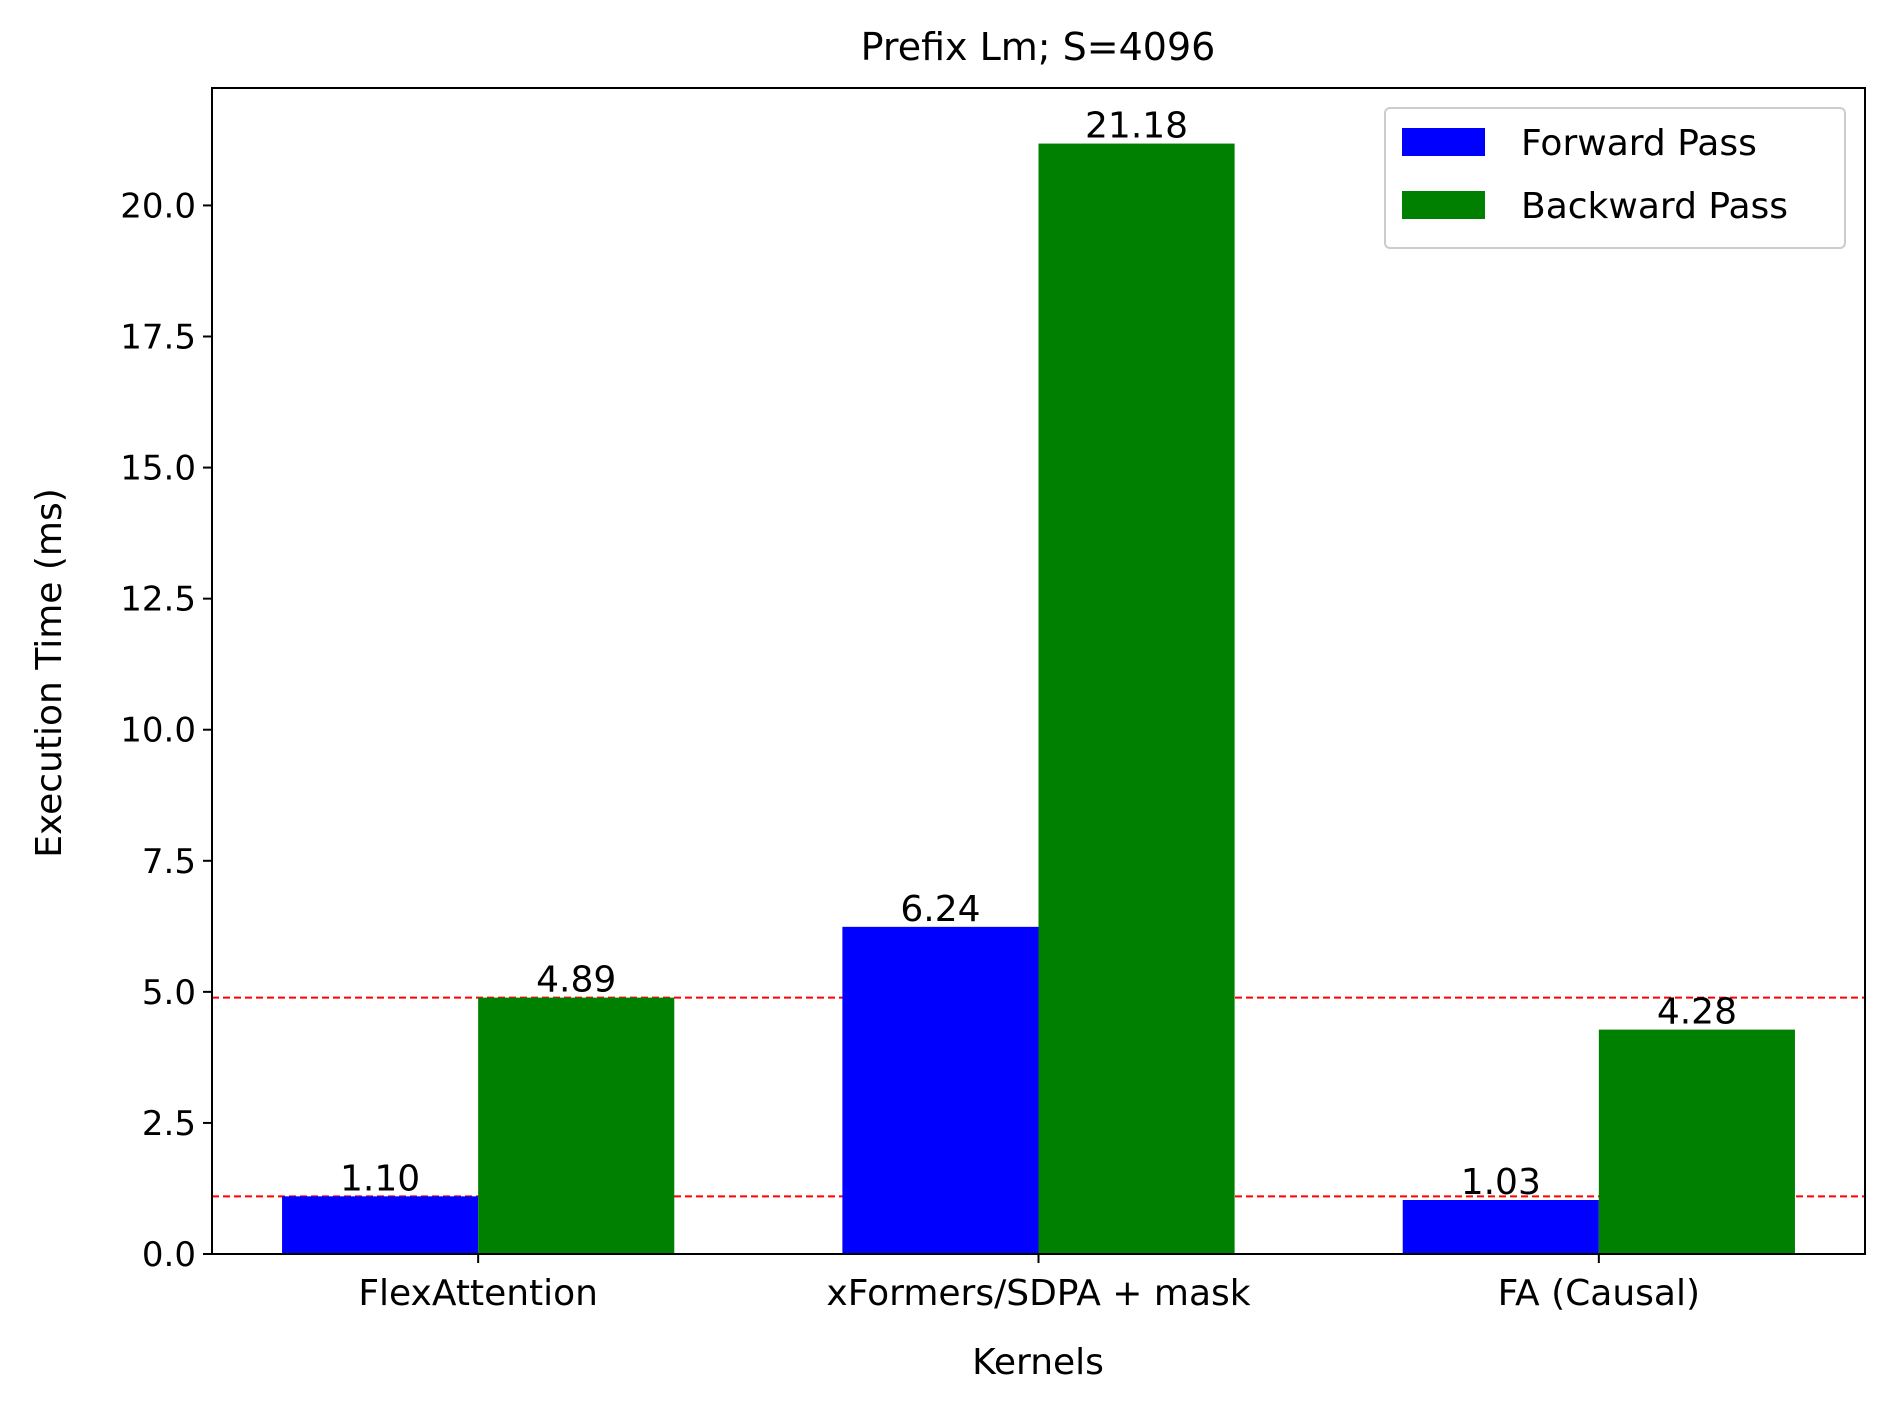 The image size is (1890, 1410). Describe the element at coordinates (169, 993) in the screenshot. I see `y-tick-label: 5.0` at that location.